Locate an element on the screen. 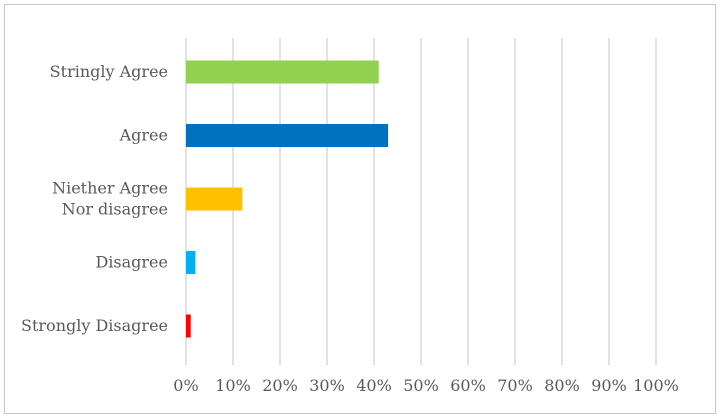 The width and height of the screenshot is (722, 420). category-label: Disagree is located at coordinates (131, 262).